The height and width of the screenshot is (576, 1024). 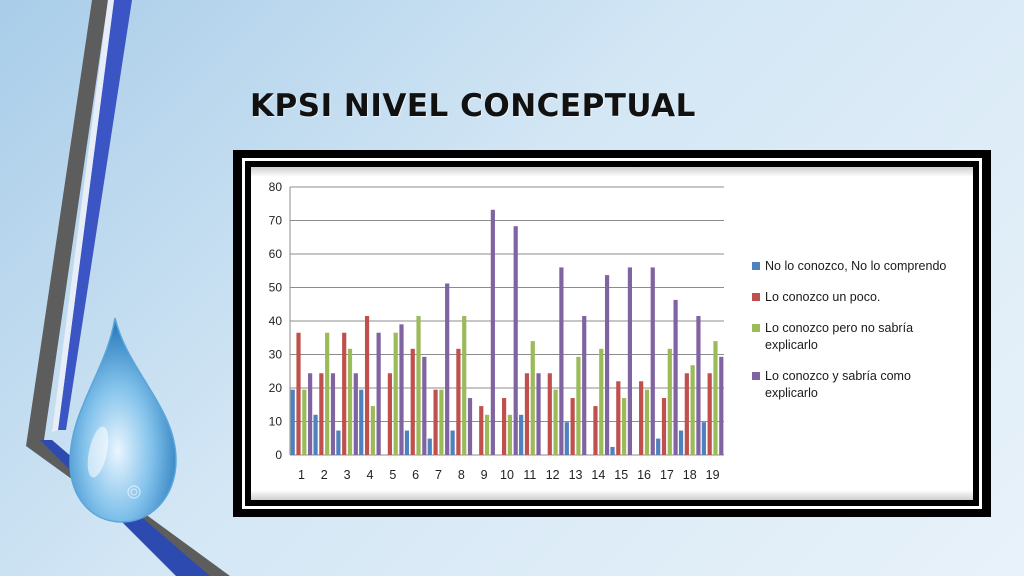 What do you see at coordinates (598, 475) in the screenshot?
I see `x-tick-label: 14` at bounding box center [598, 475].